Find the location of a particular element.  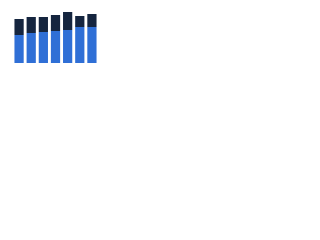

chart is located at coordinates (55, 37).